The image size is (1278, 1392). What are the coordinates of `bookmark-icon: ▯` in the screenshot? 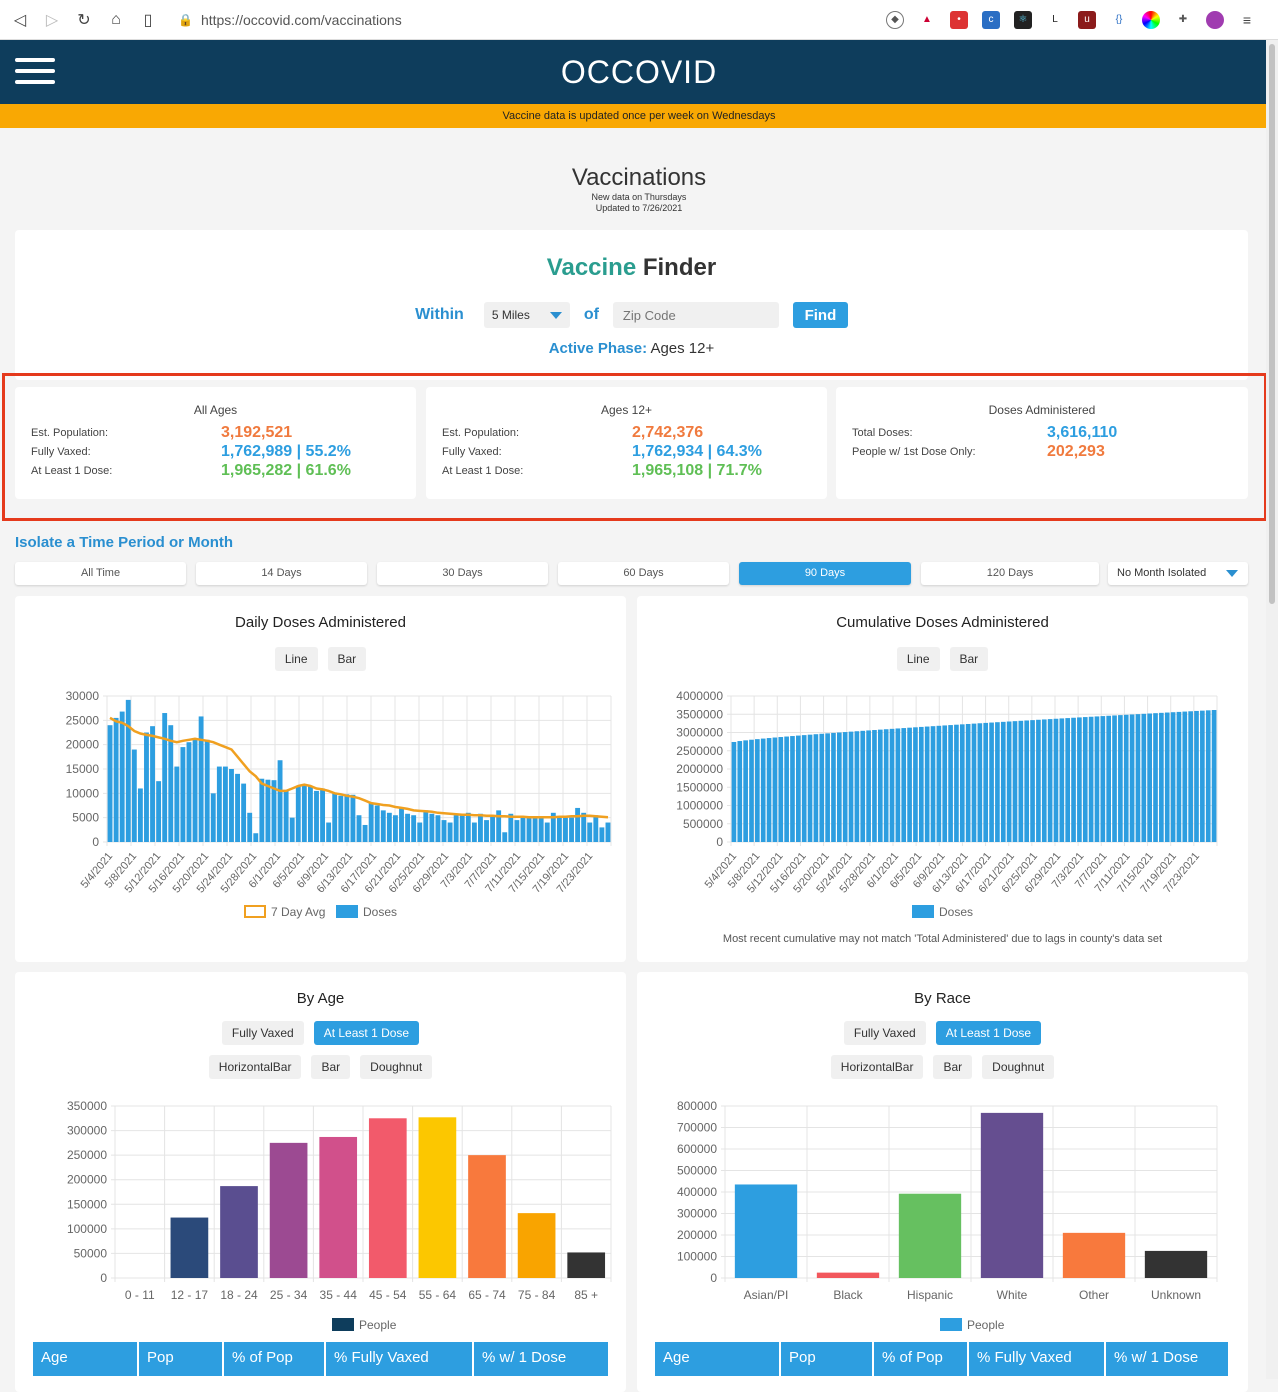 It's located at (148, 20).